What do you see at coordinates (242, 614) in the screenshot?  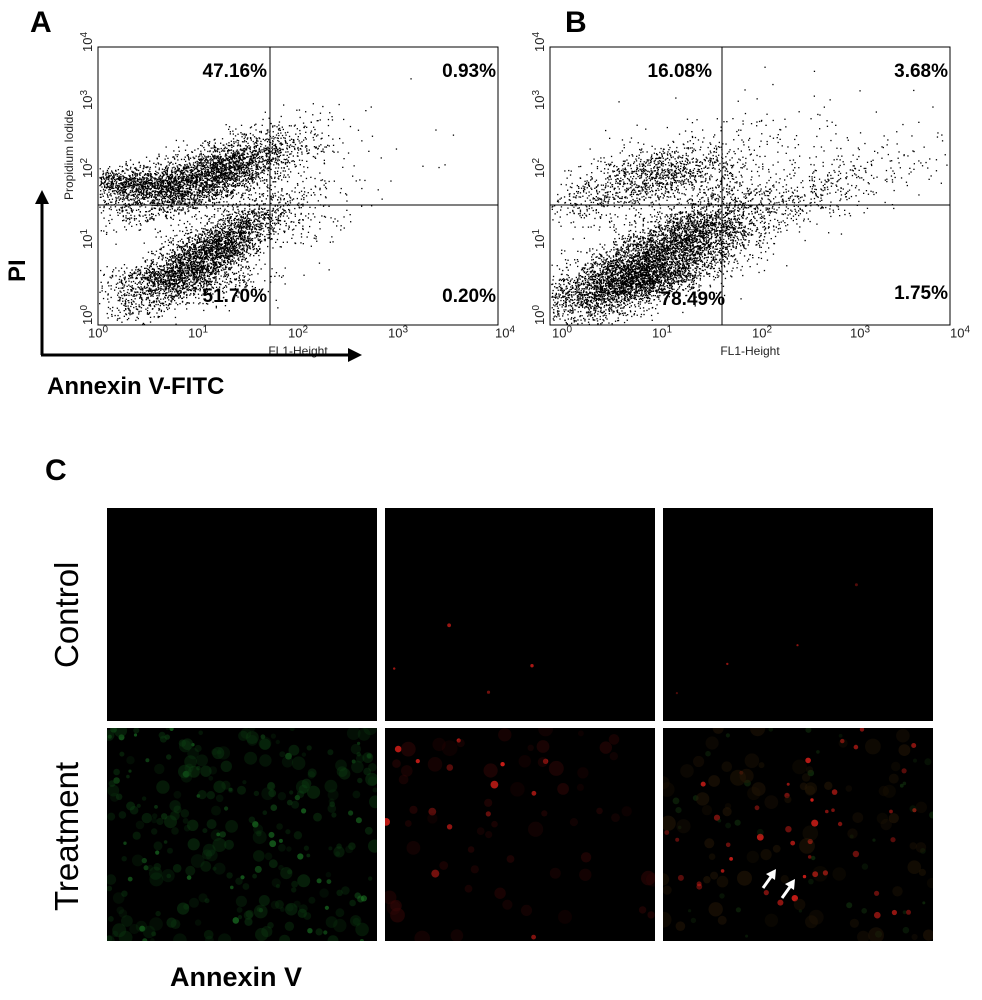 I see `micro-image-control-green` at bounding box center [242, 614].